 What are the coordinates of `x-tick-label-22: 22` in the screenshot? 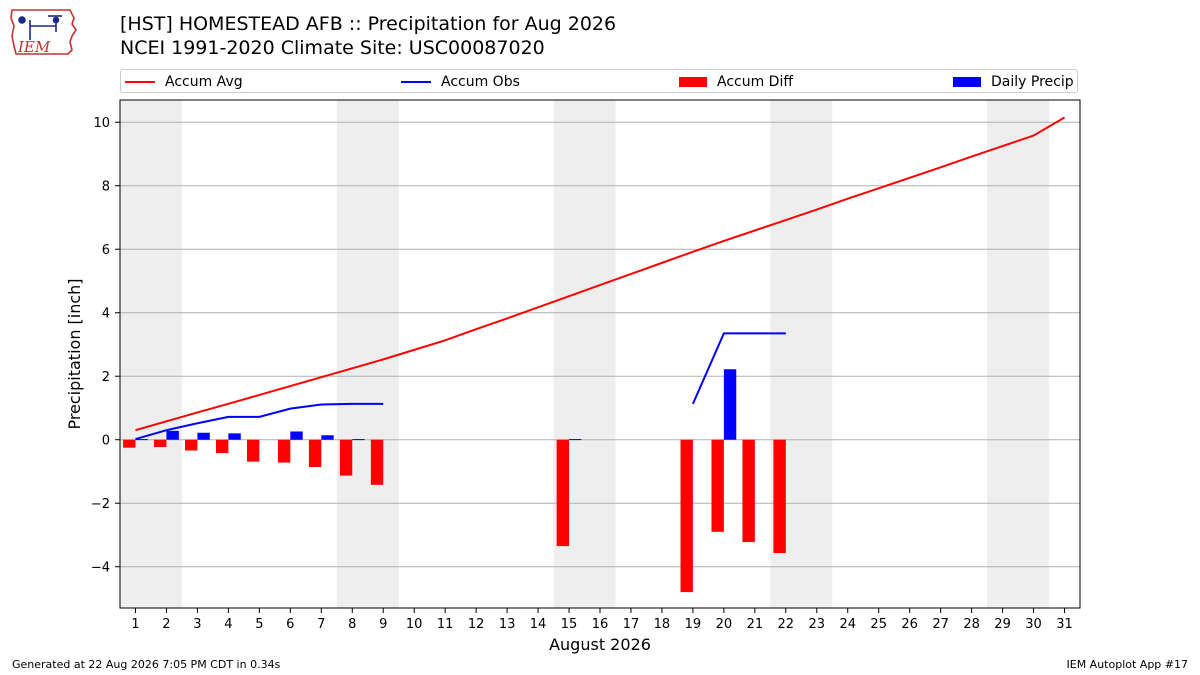 It's located at (786, 624).